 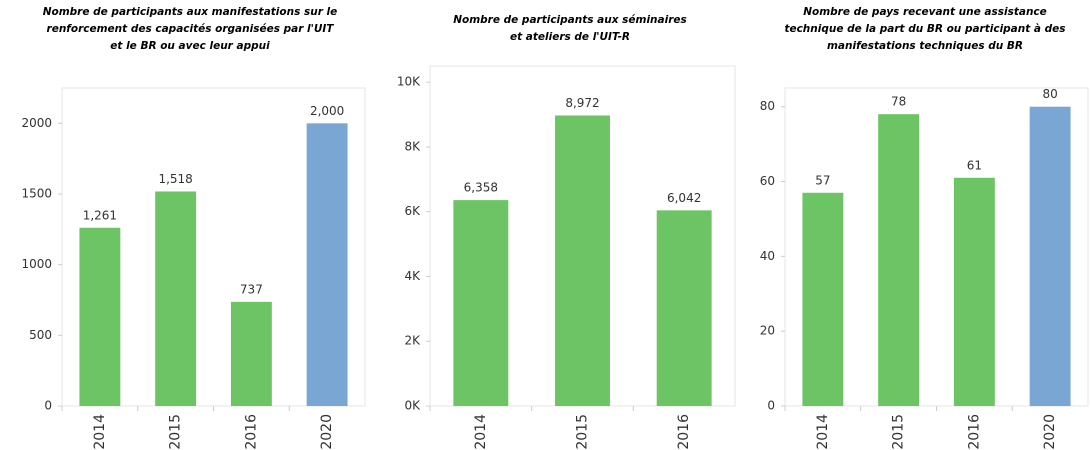 What do you see at coordinates (251, 289) in the screenshot?
I see `value-label: 737` at bounding box center [251, 289].